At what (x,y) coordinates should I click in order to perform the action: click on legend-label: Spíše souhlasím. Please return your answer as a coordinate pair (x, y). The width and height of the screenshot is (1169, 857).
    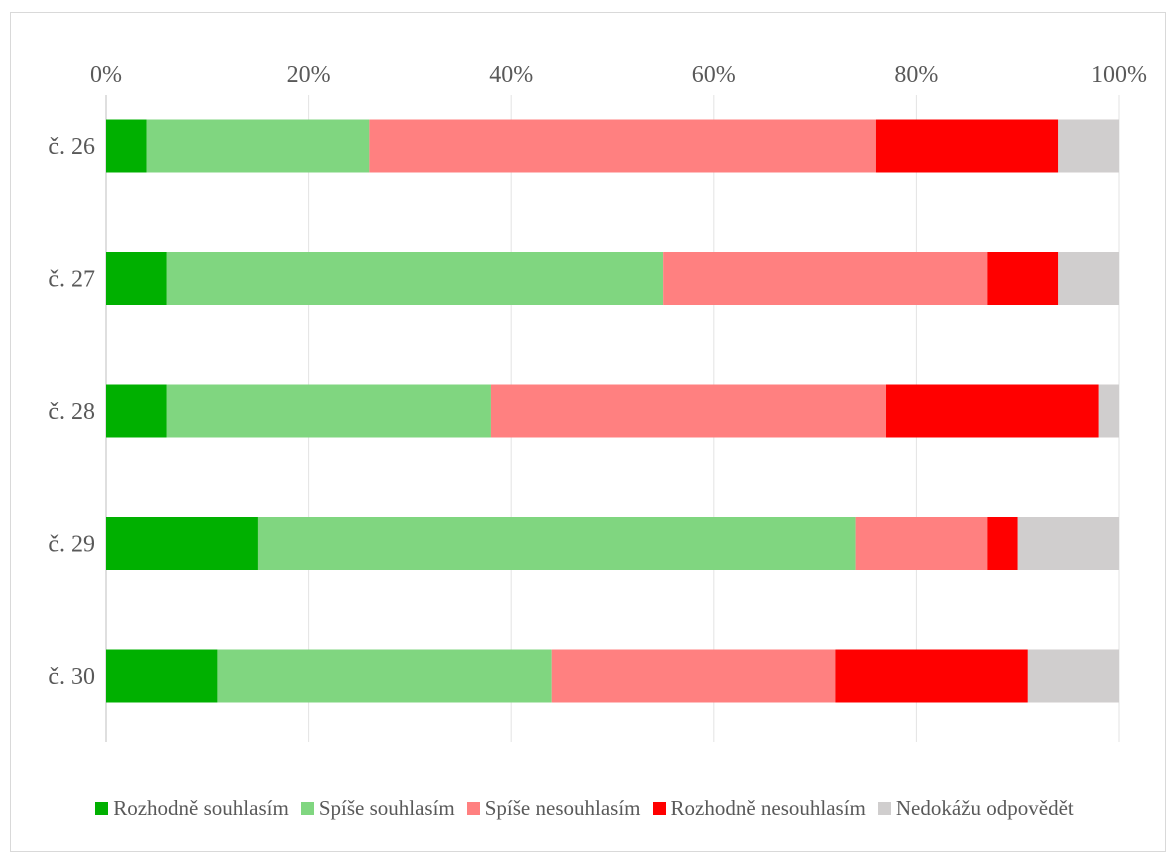
    Looking at the image, I should click on (386, 808).